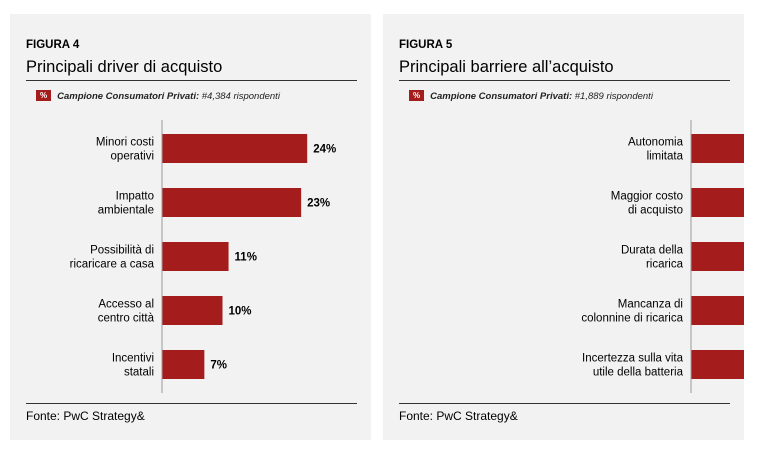  I want to click on category-label-1-line-2: limitata, so click(665, 157).